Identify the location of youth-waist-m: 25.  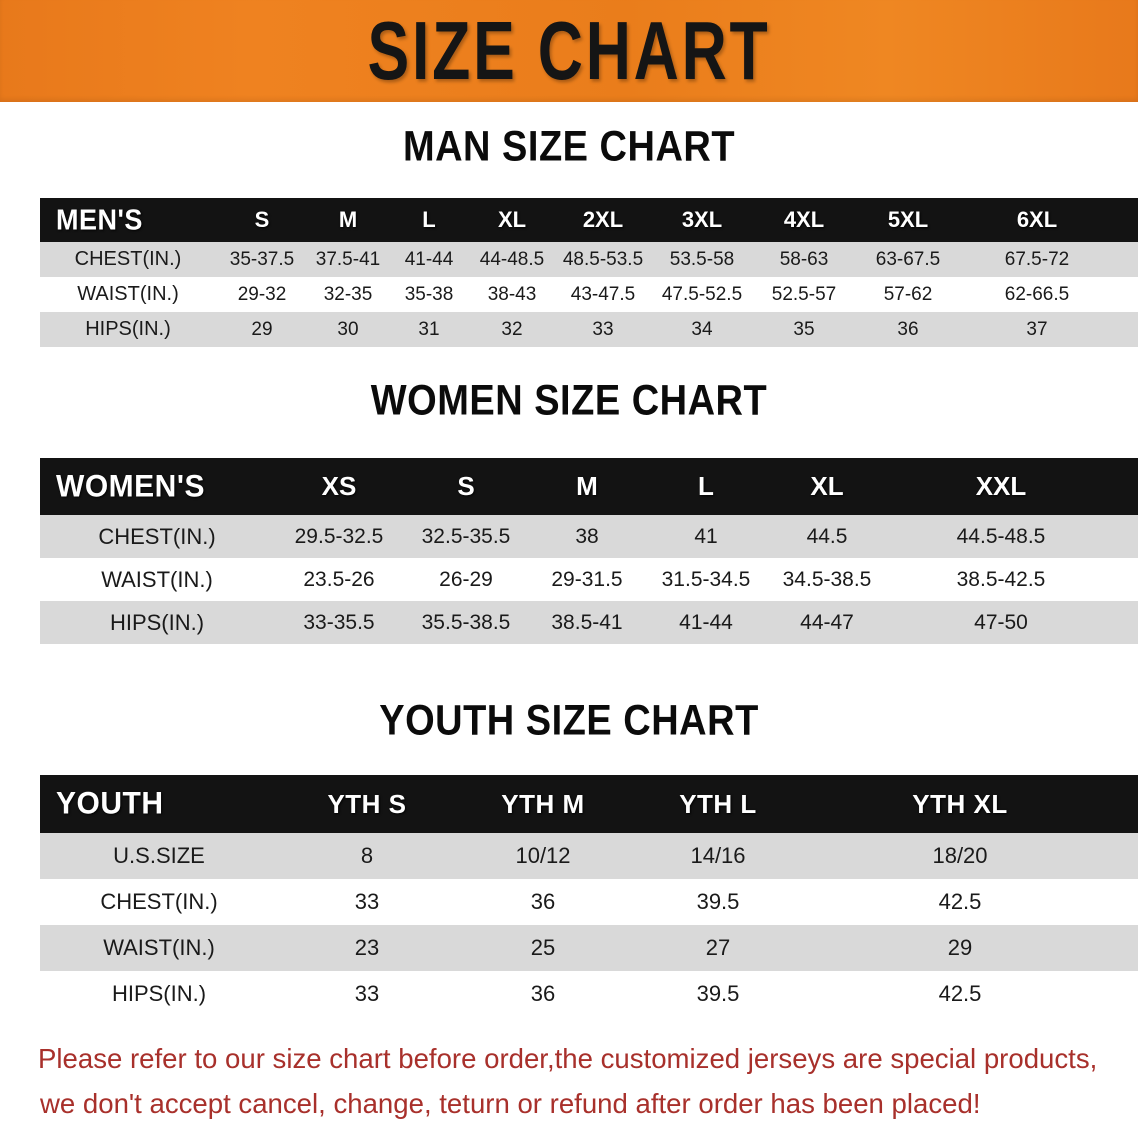
(543, 947).